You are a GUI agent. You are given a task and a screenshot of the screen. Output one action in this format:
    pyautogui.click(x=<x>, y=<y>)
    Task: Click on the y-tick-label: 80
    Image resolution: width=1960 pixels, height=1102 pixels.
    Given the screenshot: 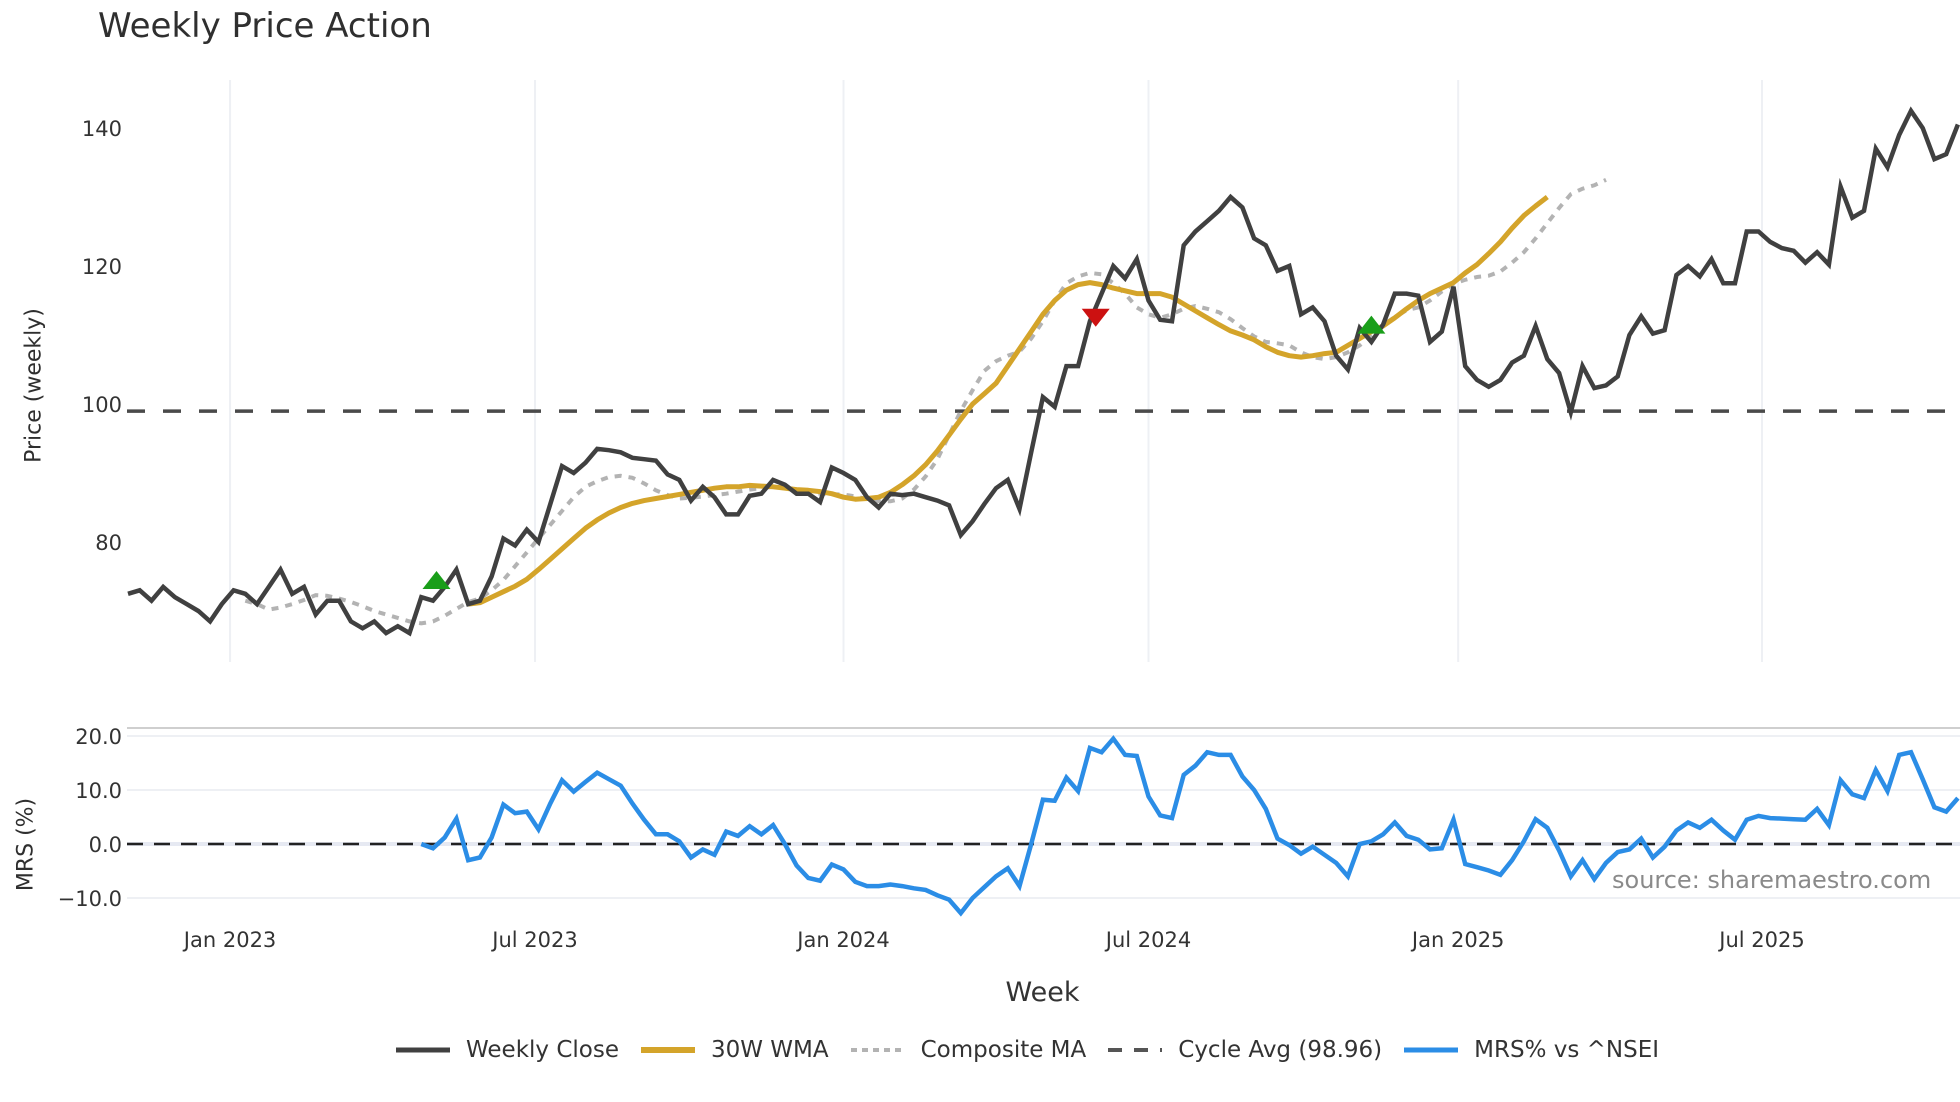 What is the action you would take?
    pyautogui.click(x=108, y=543)
    